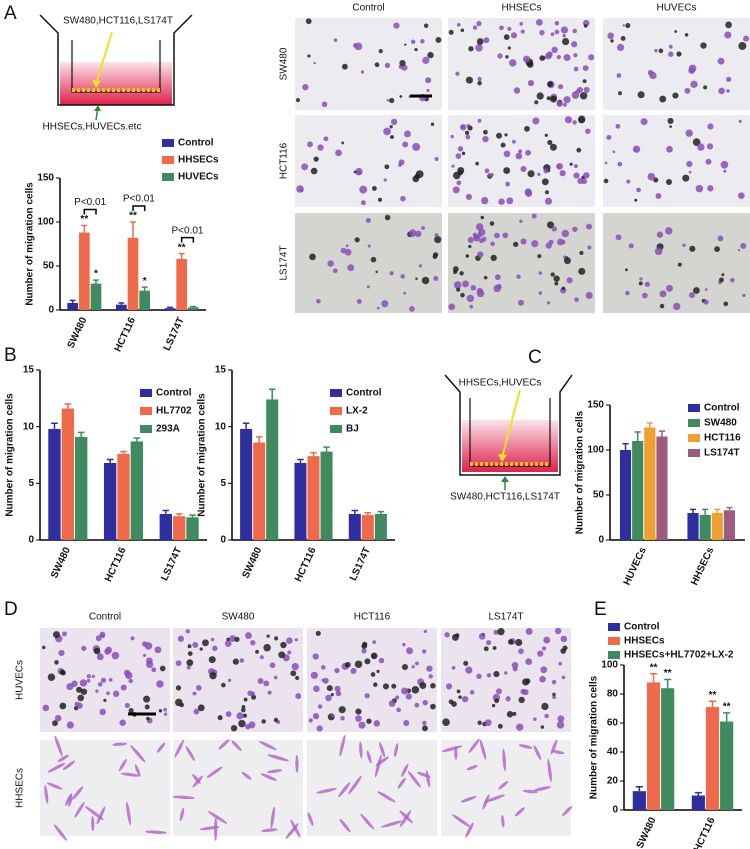  Describe the element at coordinates (613, 723) in the screenshot. I see `y-tick-label: 60` at that location.